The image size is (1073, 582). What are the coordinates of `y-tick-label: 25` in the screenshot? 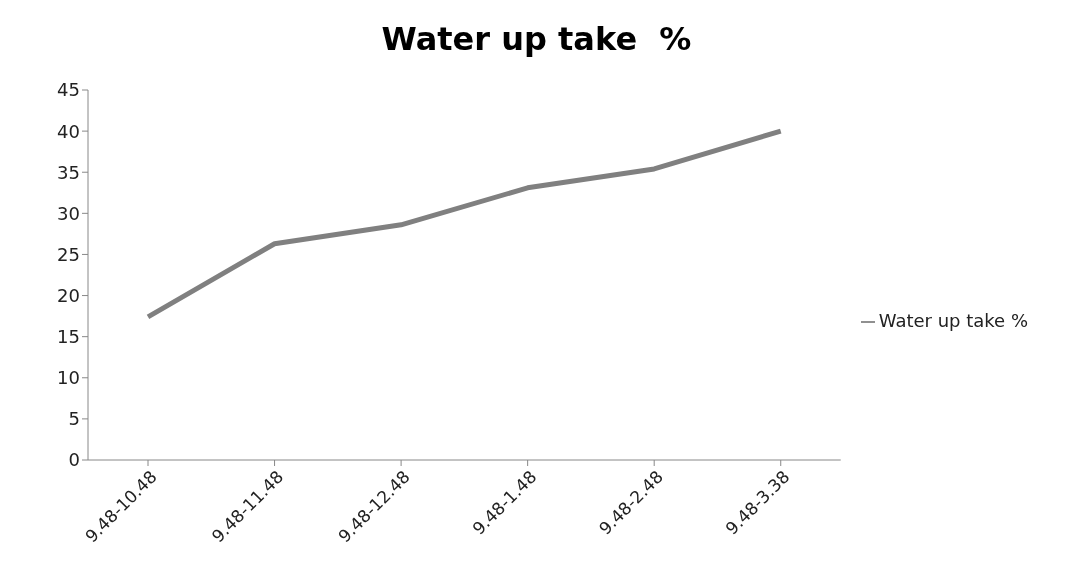 It's located at (68, 254).